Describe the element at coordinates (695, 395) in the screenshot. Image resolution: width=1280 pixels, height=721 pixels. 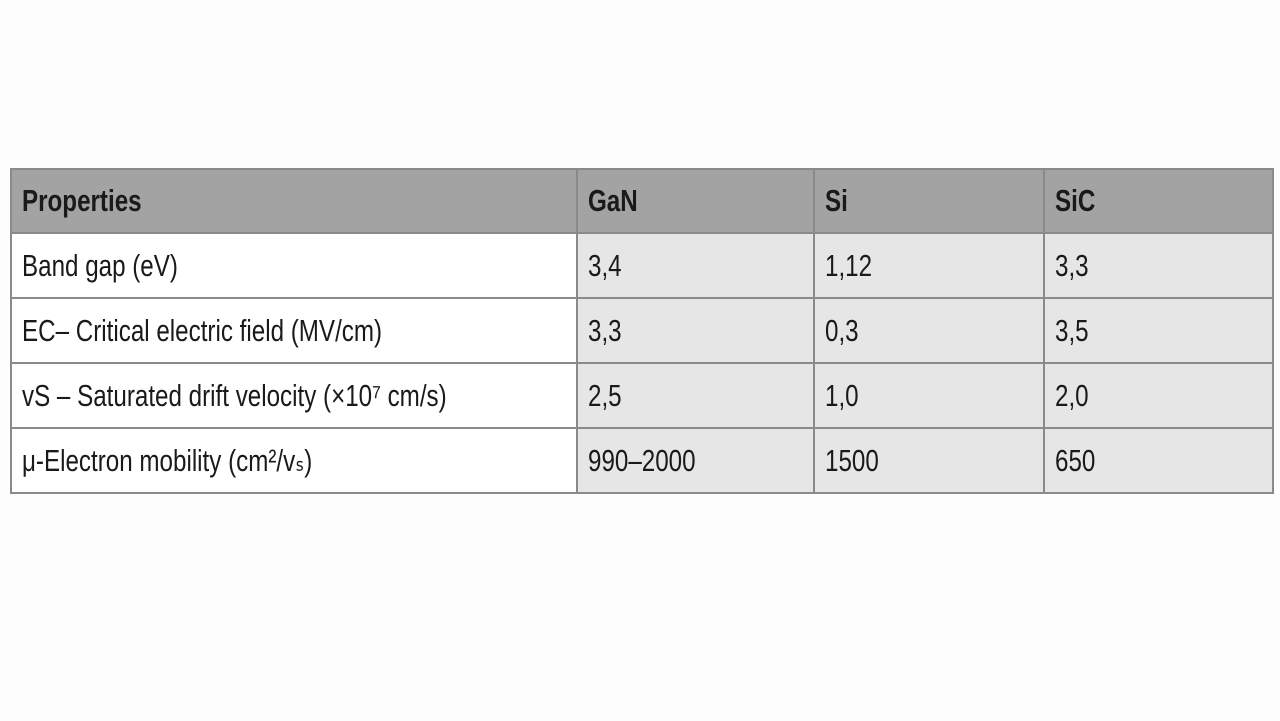
I see `value-cell: 2,5` at that location.